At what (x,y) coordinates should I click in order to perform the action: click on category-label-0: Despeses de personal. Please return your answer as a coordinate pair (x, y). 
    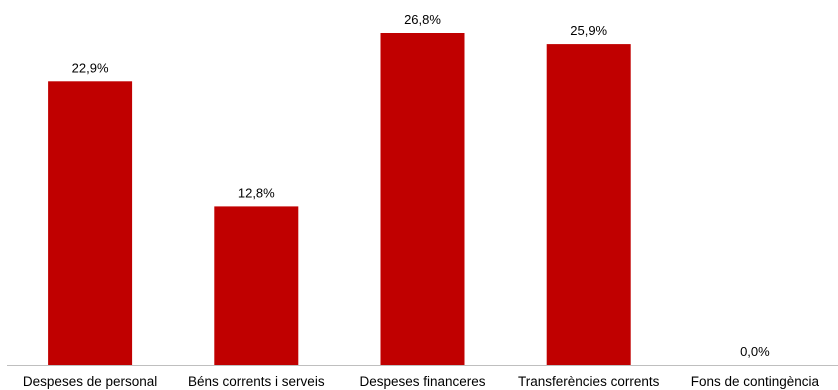
    Looking at the image, I should click on (90, 381).